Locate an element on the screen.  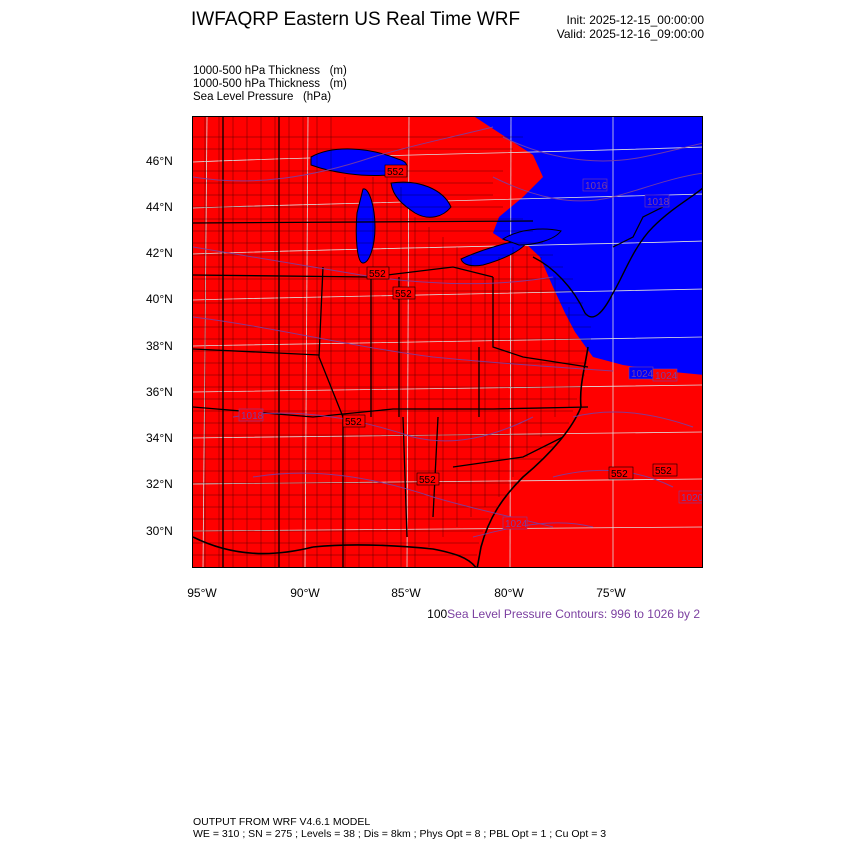
lat-label-30n: 30°N is located at coordinates (159, 531).